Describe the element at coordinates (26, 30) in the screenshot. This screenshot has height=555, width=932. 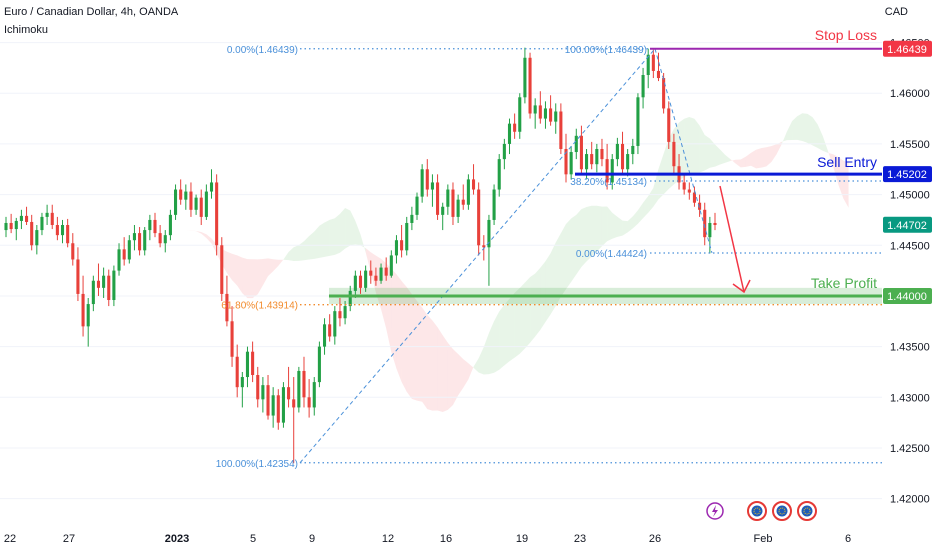
I see `indicator-label: Ichimoku` at that location.